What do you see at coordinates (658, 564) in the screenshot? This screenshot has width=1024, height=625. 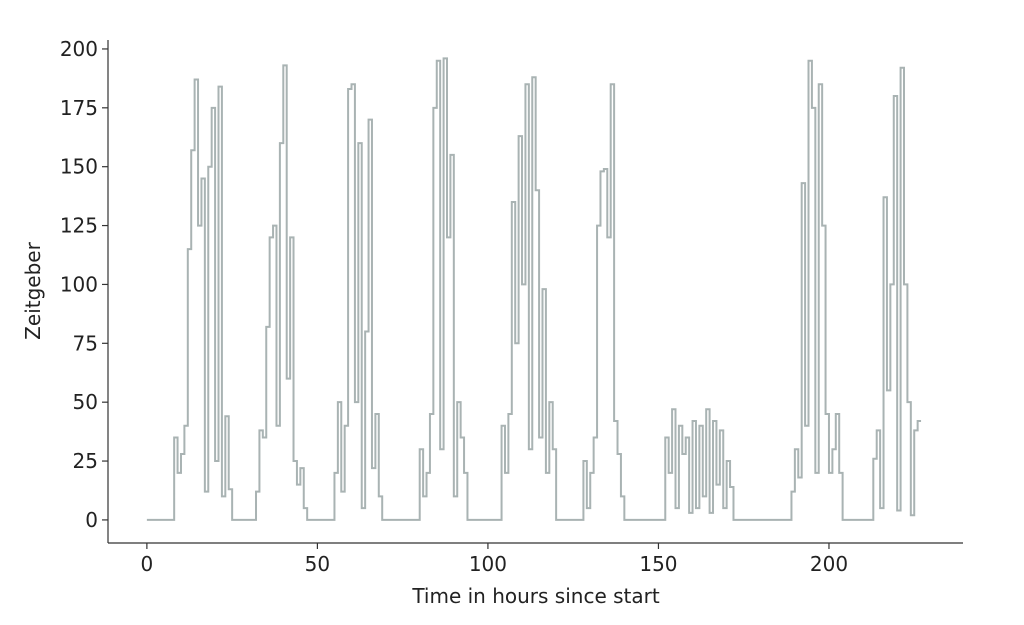 I see `x-tick-label: 150` at bounding box center [658, 564].